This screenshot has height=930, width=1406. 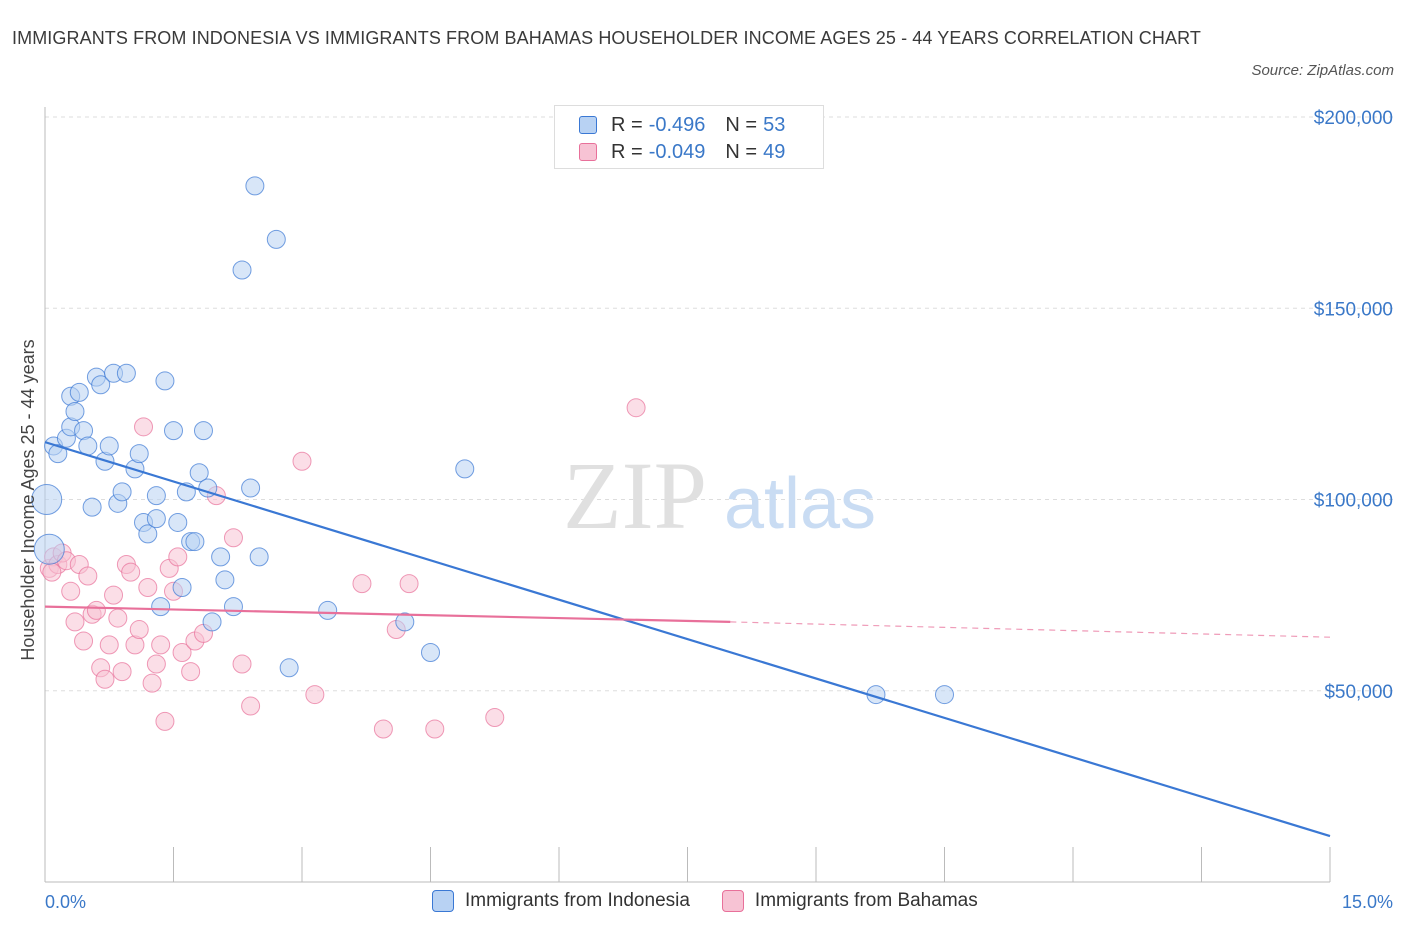 I want to click on legend-row-indonesia: R = -0.496 N = 53, so click(x=682, y=125).